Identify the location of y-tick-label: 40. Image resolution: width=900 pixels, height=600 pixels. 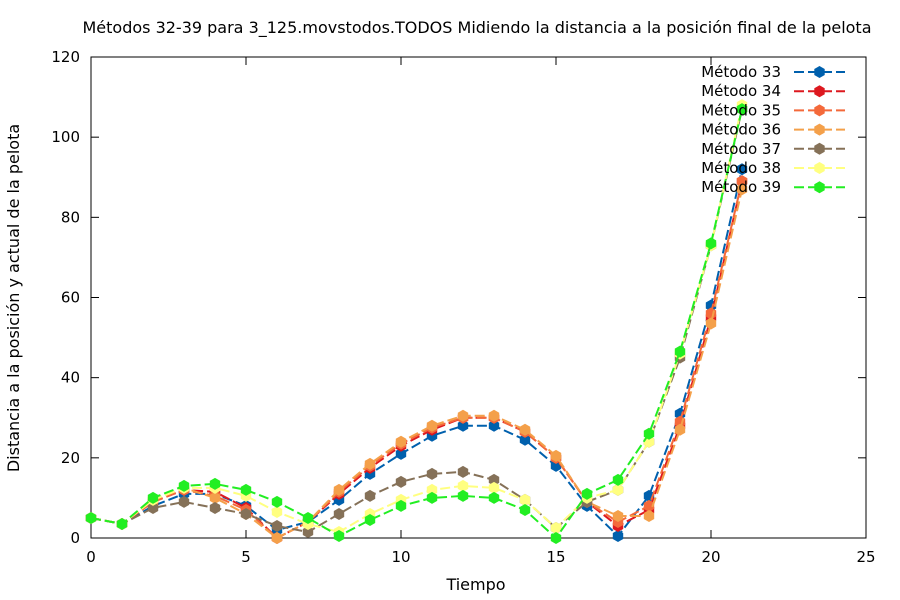
(70, 378).